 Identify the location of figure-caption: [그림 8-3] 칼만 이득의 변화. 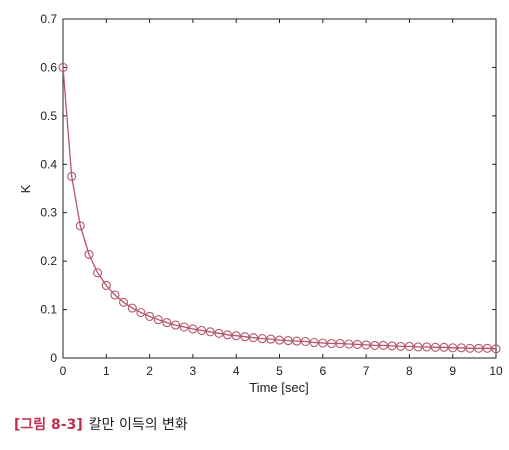
(101, 424).